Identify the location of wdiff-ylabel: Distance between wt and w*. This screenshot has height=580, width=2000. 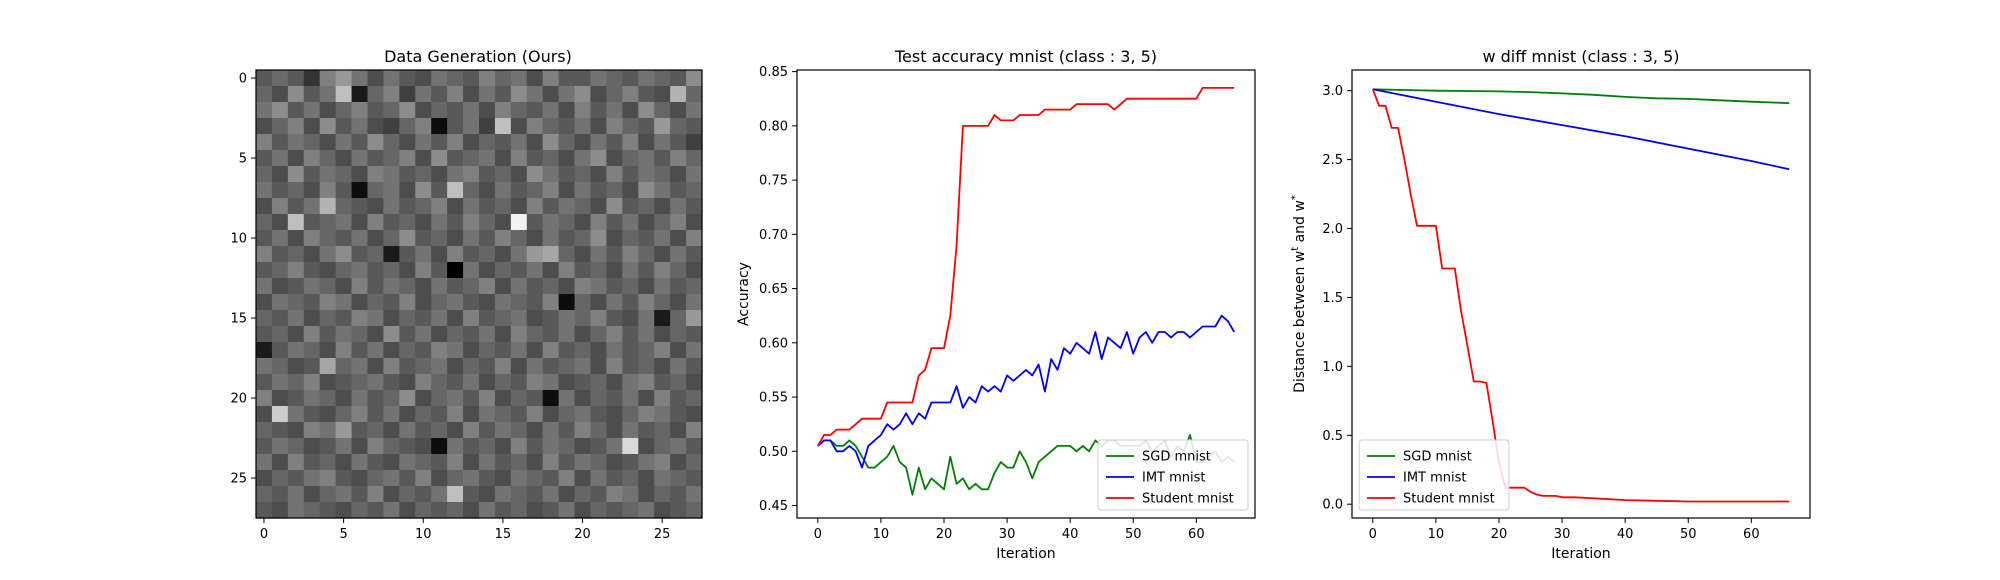
(1299, 294).